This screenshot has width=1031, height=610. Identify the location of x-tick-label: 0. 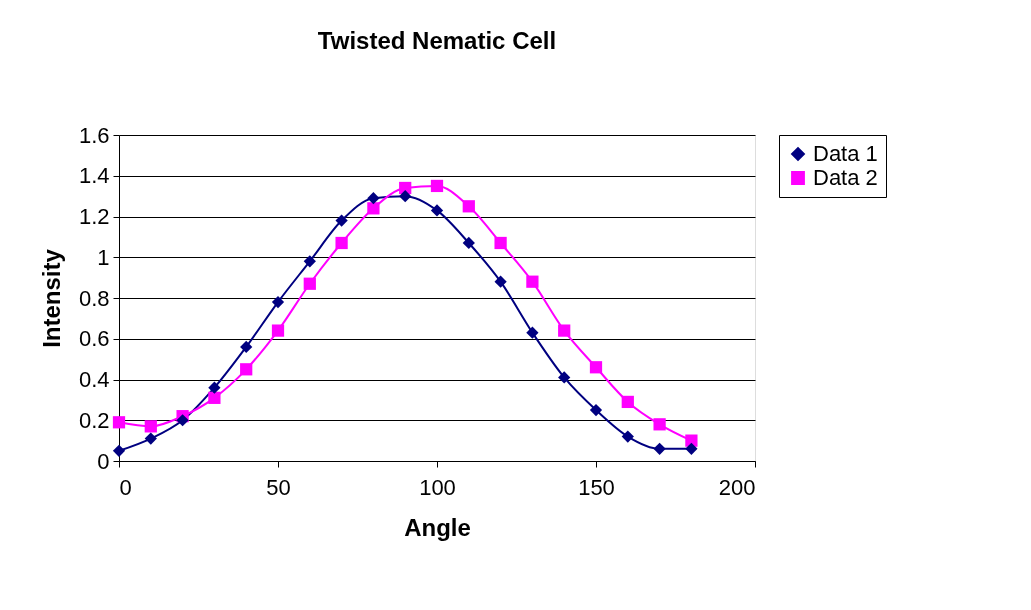
(125, 487).